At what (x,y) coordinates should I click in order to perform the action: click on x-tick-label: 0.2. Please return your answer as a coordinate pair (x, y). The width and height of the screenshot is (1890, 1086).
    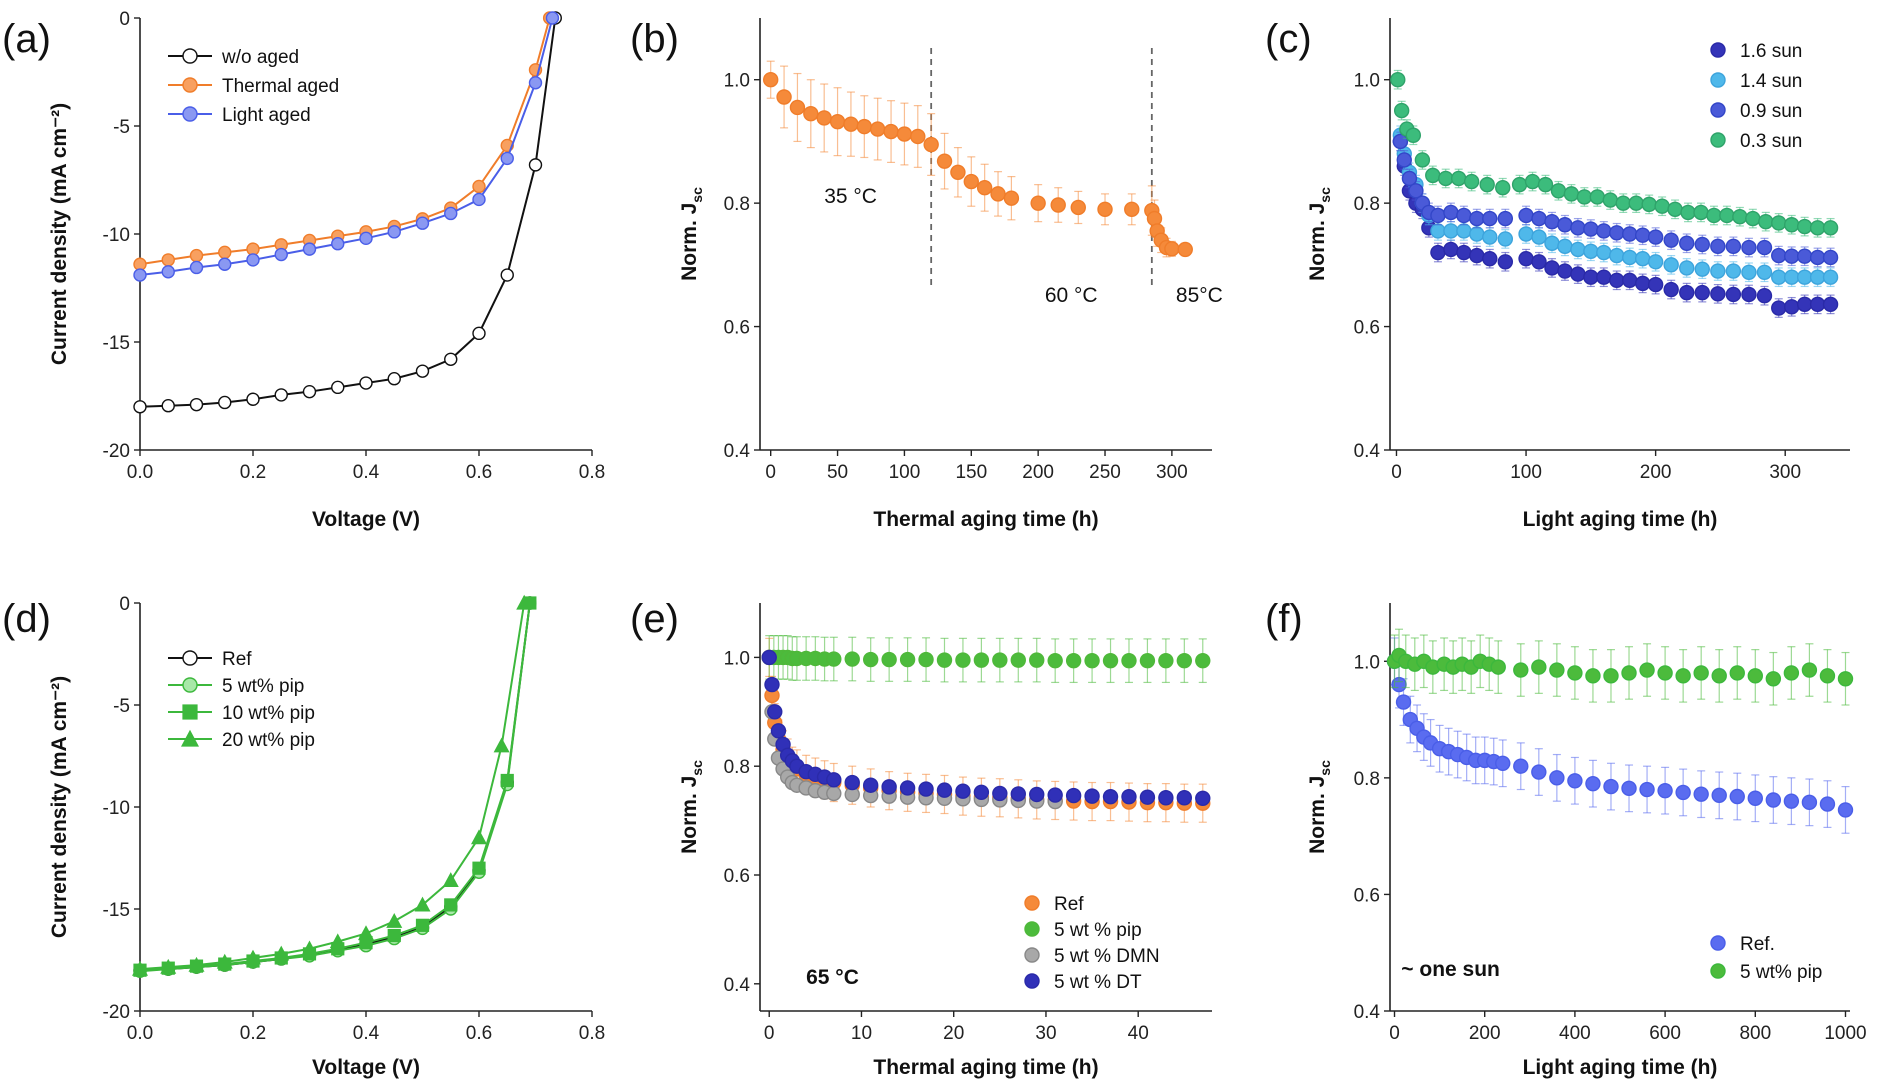
    Looking at the image, I should click on (253, 472).